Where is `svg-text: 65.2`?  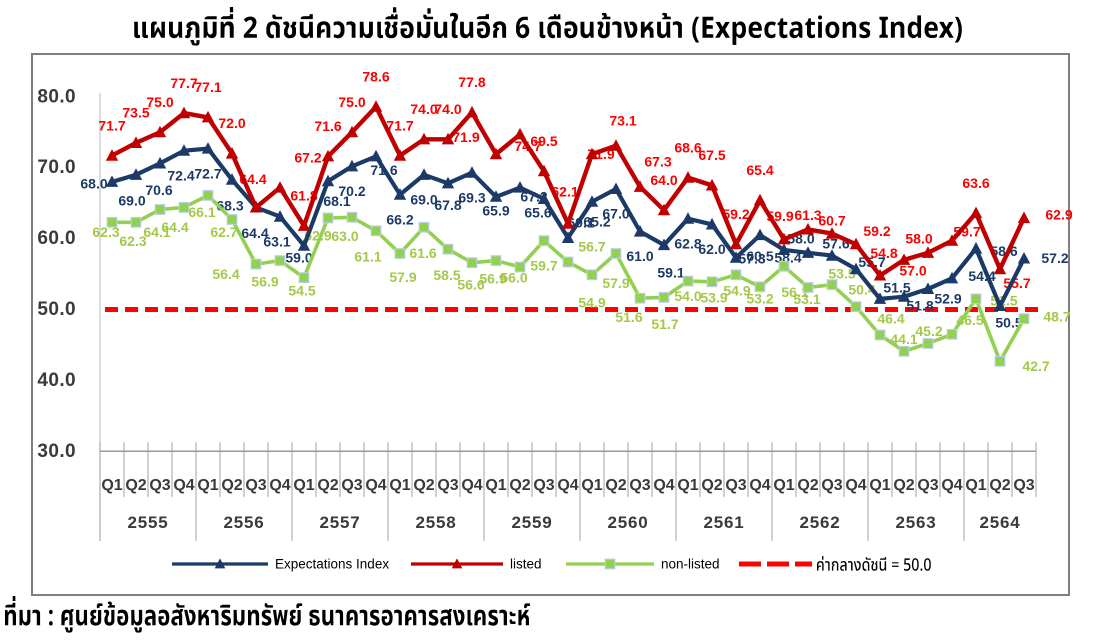
svg-text: 65.2 is located at coordinates (596, 221).